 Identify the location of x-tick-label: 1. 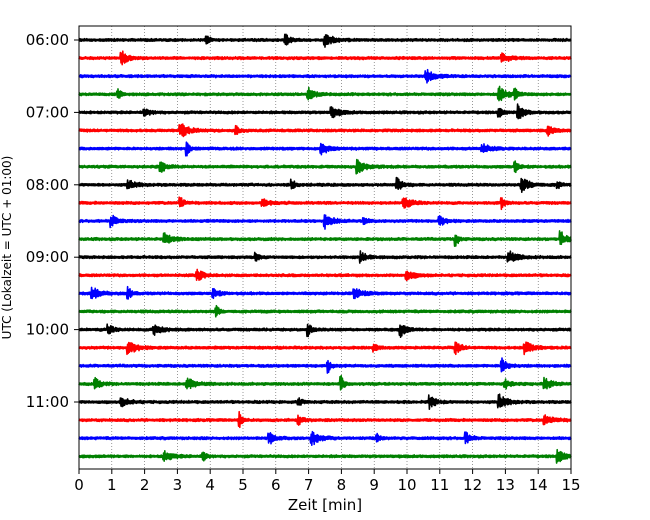
(112, 485).